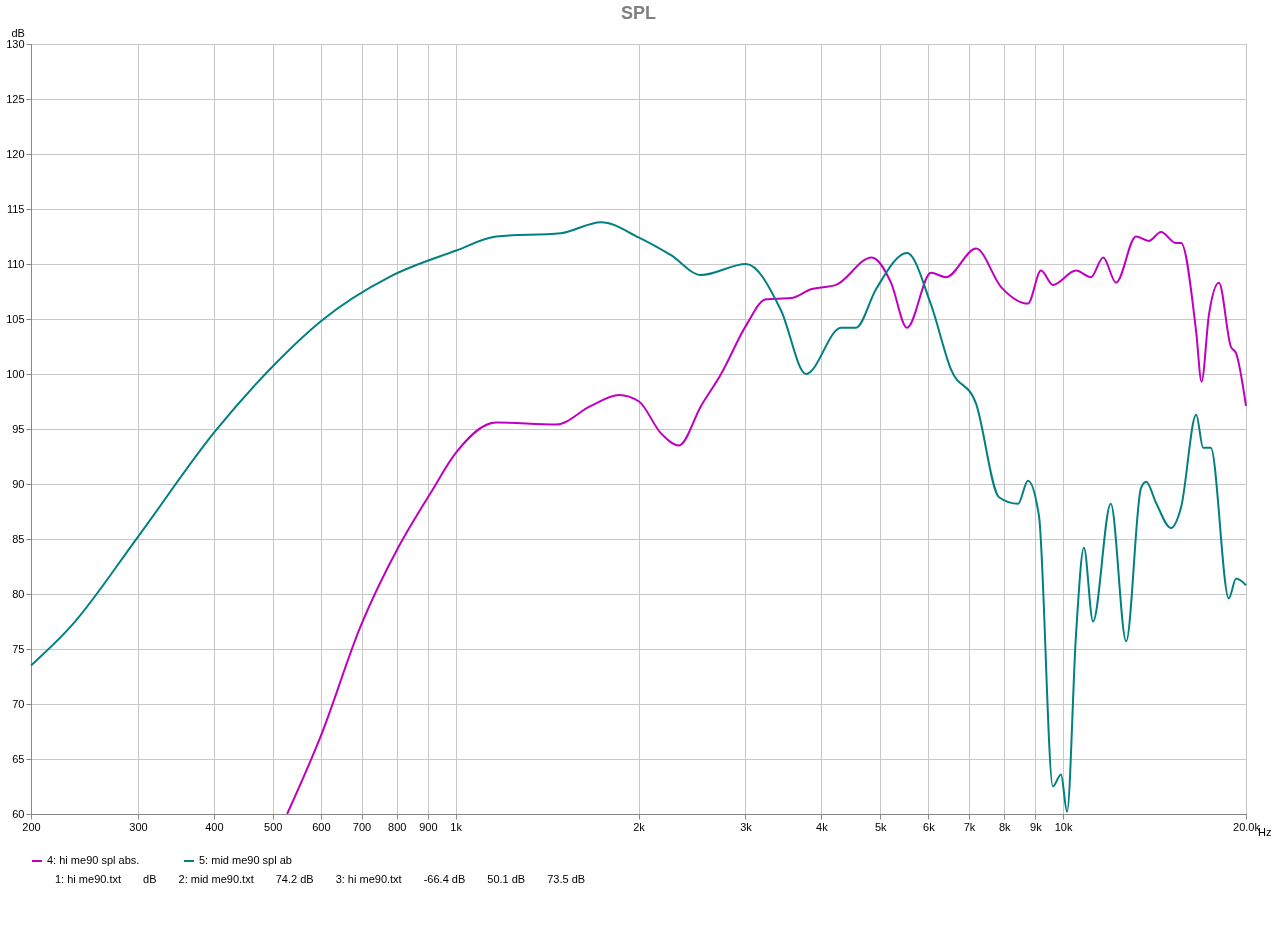 The width and height of the screenshot is (1276, 926). Describe the element at coordinates (746, 826) in the screenshot. I see `x-tick-label: 3k` at that location.